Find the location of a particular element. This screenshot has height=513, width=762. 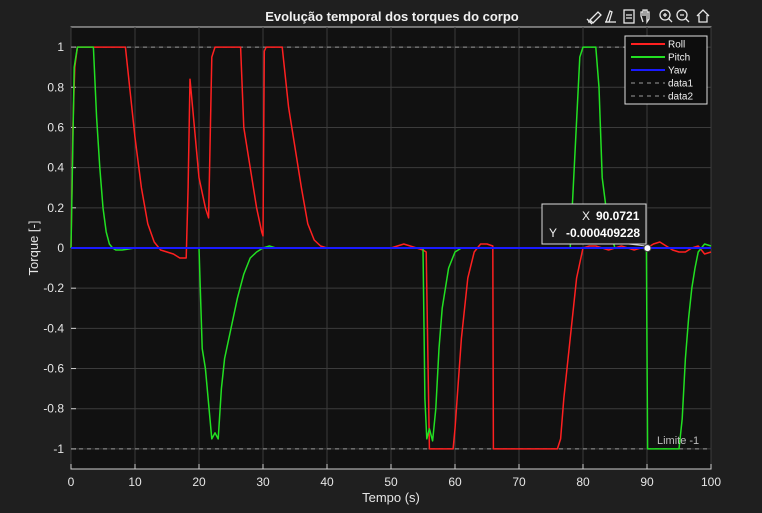

x-tick-label: 90 is located at coordinates (647, 482).